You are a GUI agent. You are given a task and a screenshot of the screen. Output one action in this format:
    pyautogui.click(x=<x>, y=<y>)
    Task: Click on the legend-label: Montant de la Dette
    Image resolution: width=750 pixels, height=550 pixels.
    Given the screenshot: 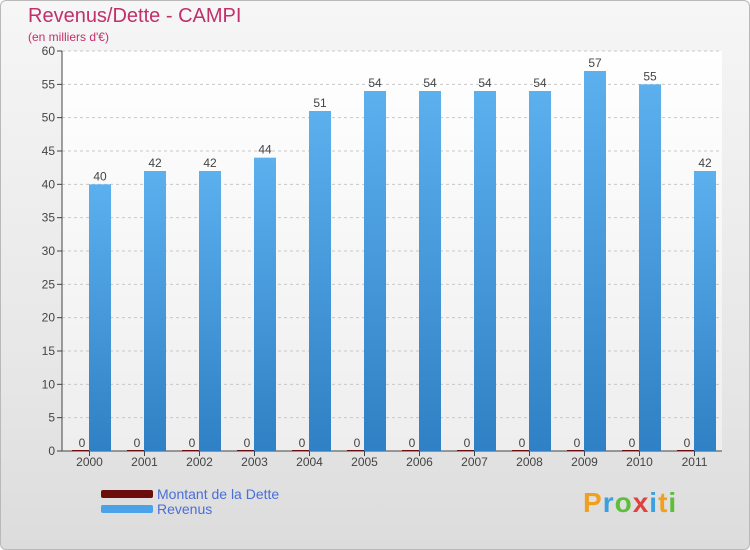 What is the action you would take?
    pyautogui.click(x=218, y=494)
    